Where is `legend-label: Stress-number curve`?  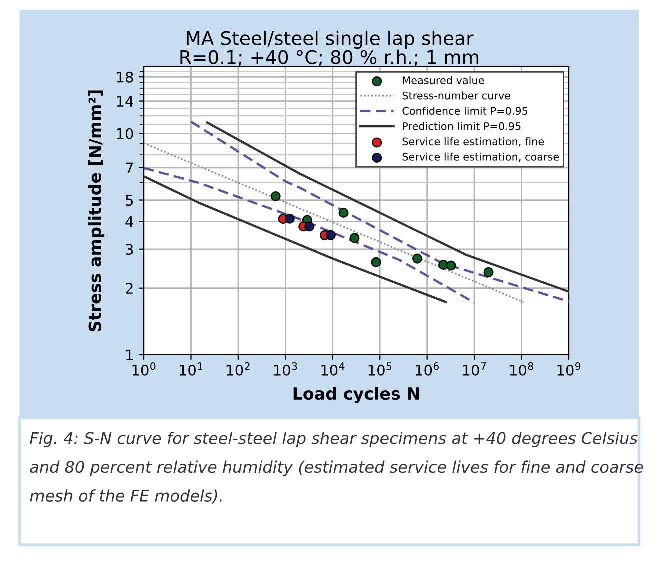
legend-label: Stress-number curve is located at coordinates (456, 96).